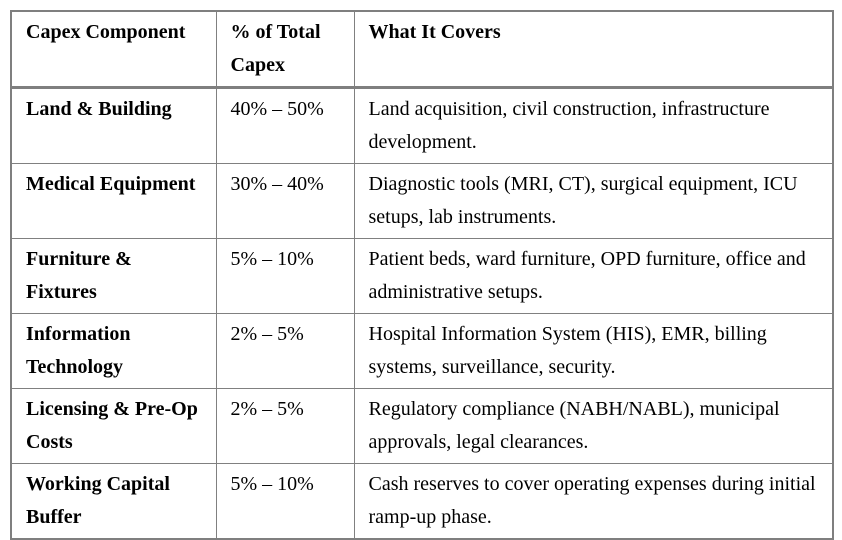 The height and width of the screenshot is (540, 842). Describe the element at coordinates (113, 201) in the screenshot. I see `cell-component: Medical Equipment` at that location.